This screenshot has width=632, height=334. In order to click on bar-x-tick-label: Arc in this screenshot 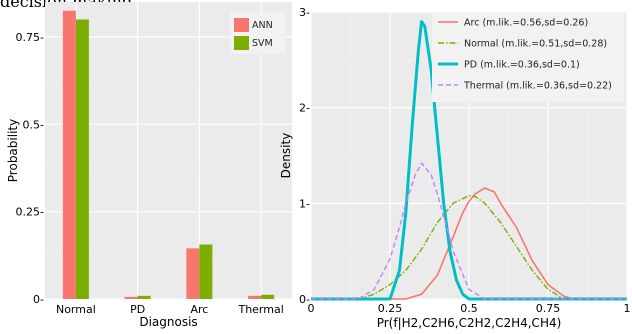, I will do `click(199, 309)`.